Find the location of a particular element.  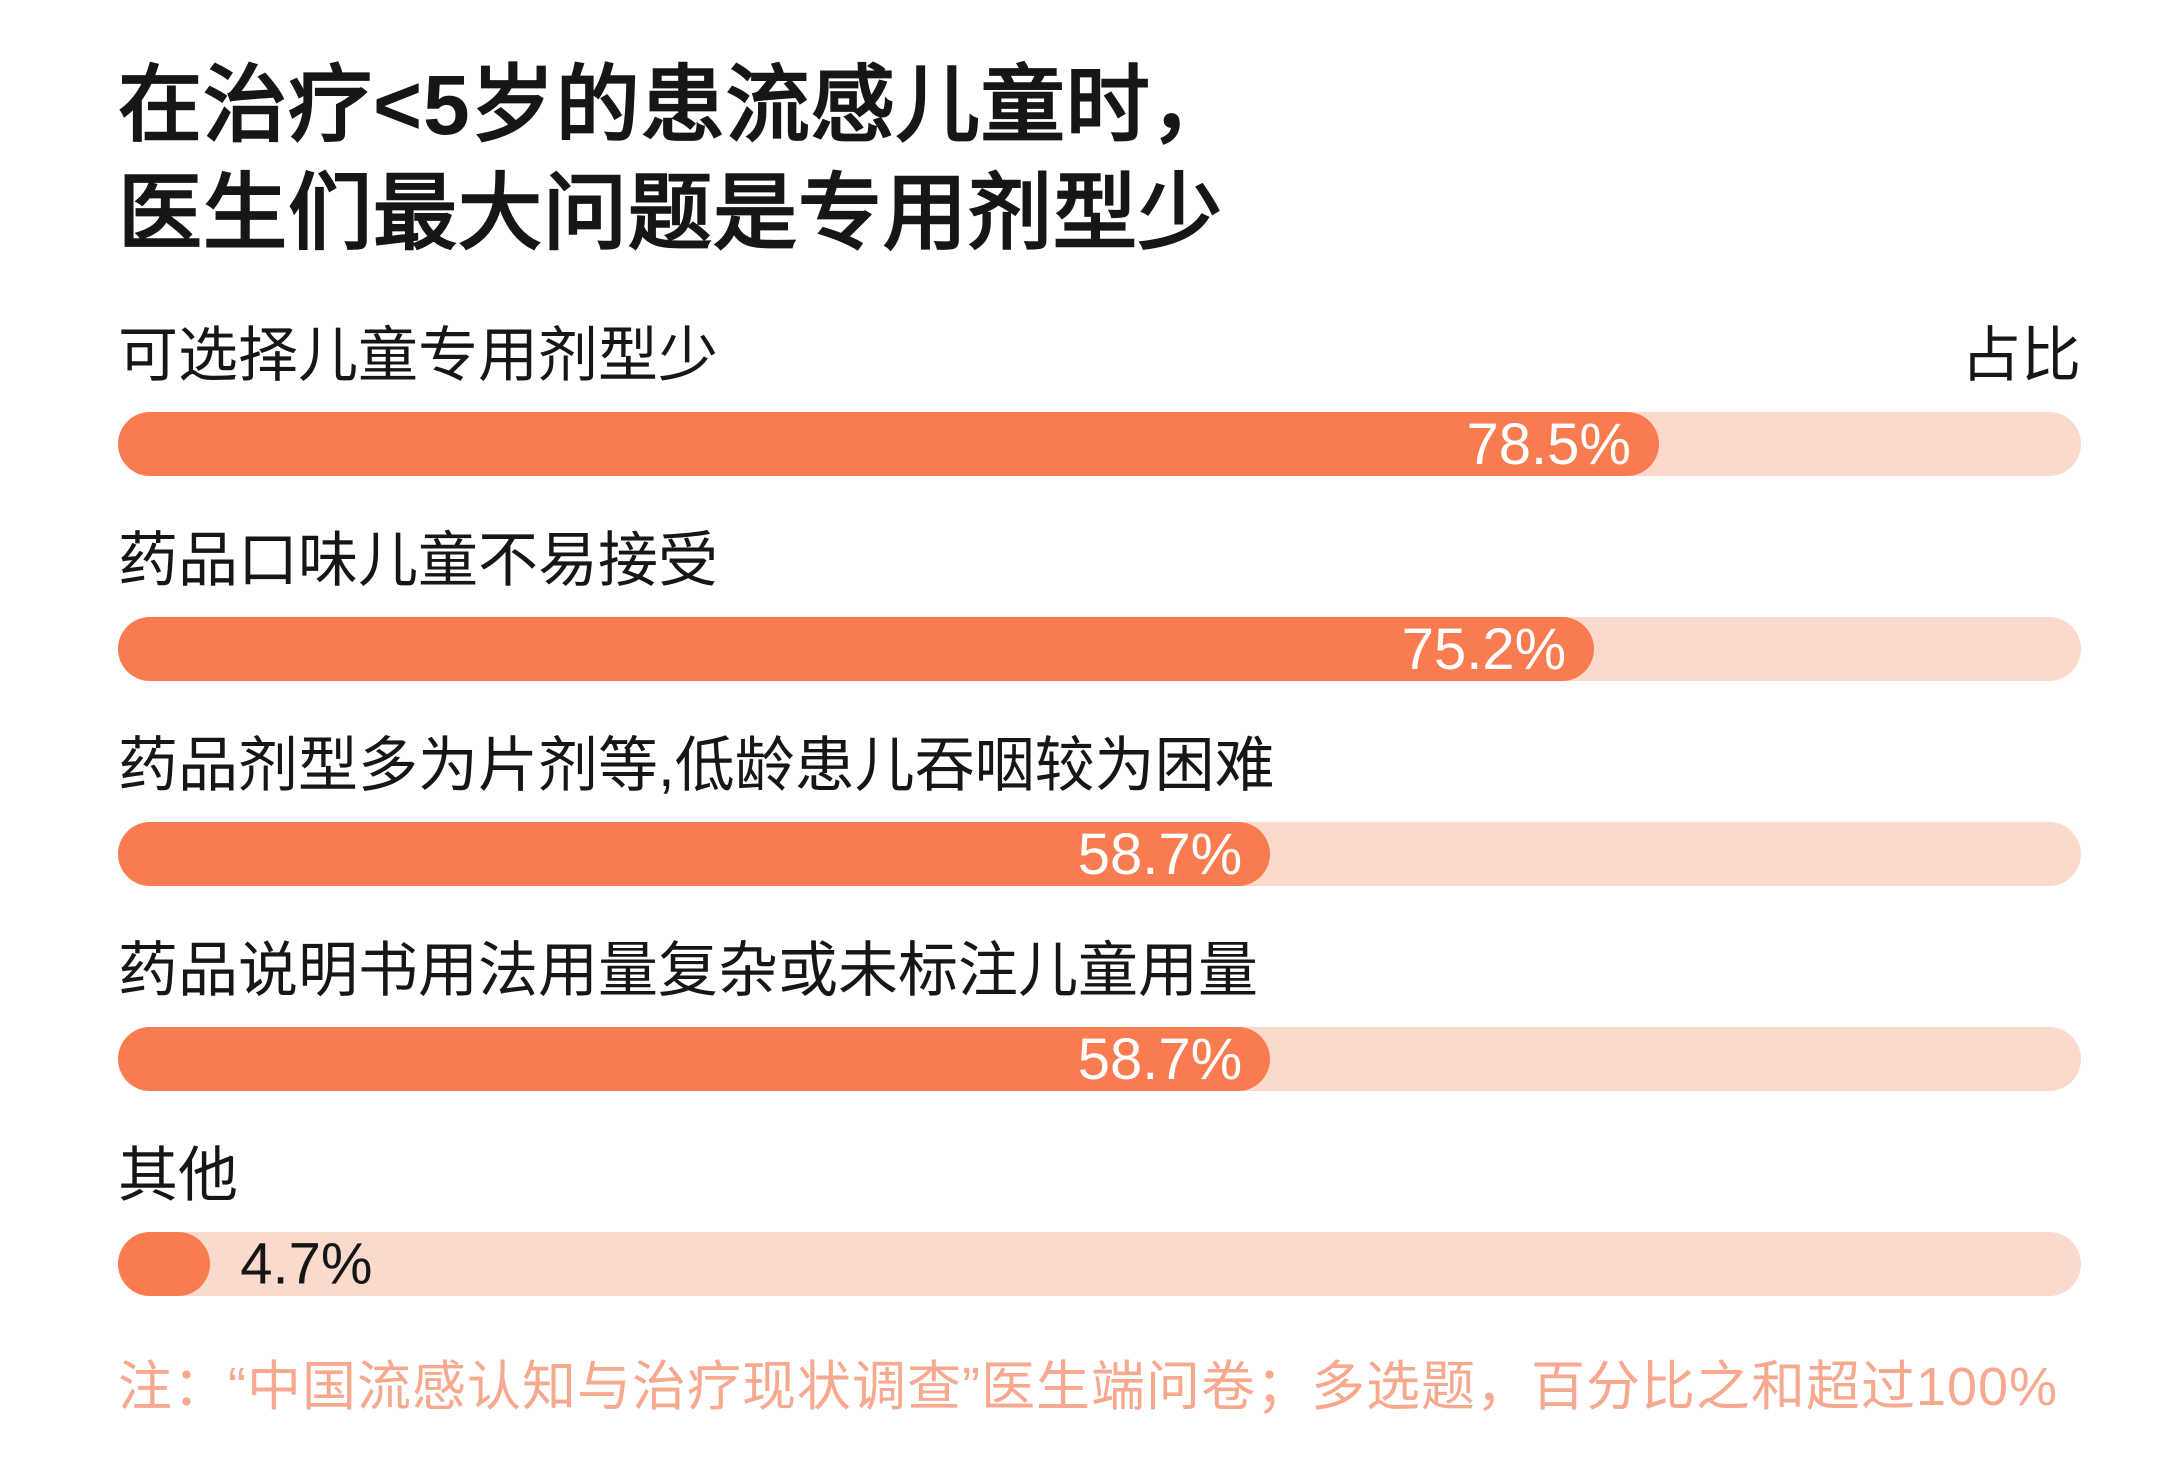

bar-category-label: 可选择儿童专用剂型少 is located at coordinates (418, 356).